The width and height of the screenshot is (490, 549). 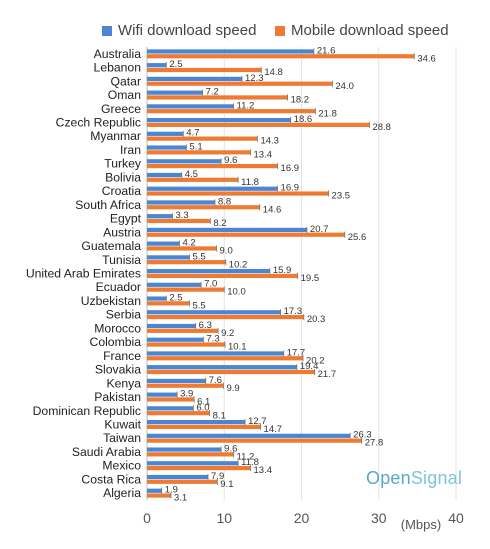 What do you see at coordinates (122, 356) in the screenshot?
I see `category-label-22: France` at bounding box center [122, 356].